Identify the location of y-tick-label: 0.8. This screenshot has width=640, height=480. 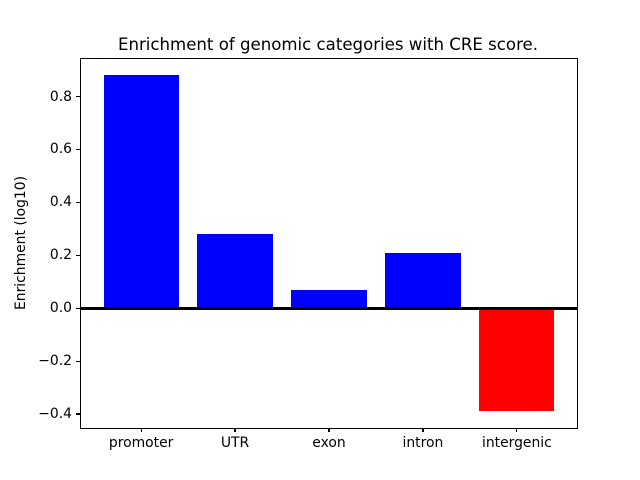
(60, 96).